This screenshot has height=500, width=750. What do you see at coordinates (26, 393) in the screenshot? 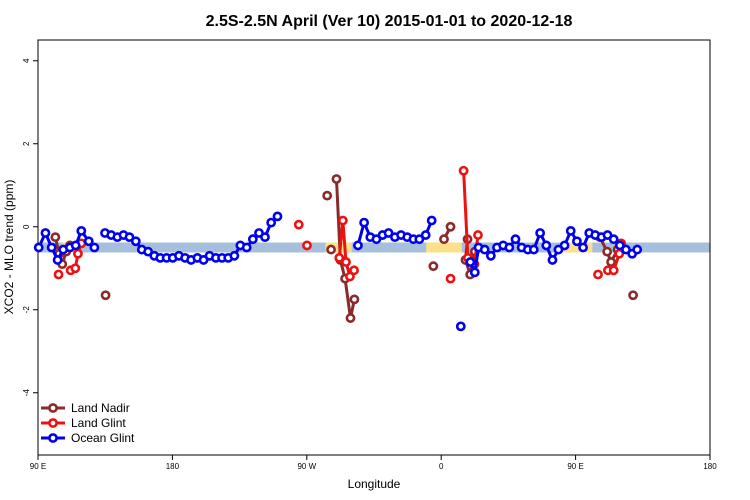
I see `y-tick-label: -4` at bounding box center [26, 393].